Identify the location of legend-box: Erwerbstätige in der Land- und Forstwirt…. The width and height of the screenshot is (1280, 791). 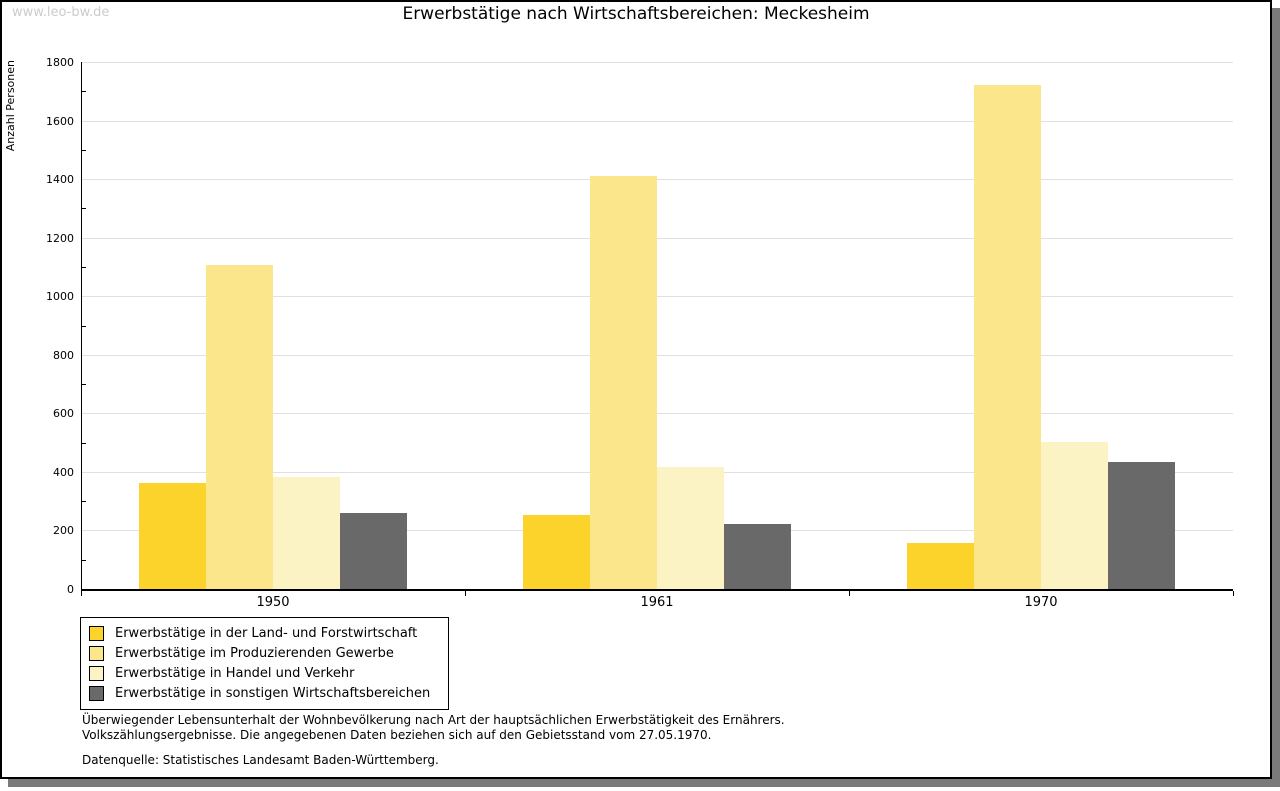
(264, 663).